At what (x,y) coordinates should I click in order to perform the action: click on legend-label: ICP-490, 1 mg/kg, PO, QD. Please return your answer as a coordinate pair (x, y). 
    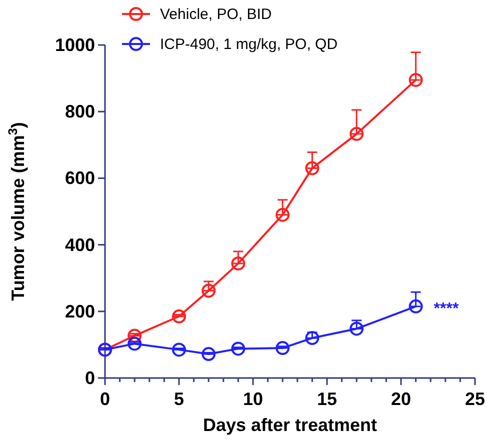
    Looking at the image, I should click on (249, 44).